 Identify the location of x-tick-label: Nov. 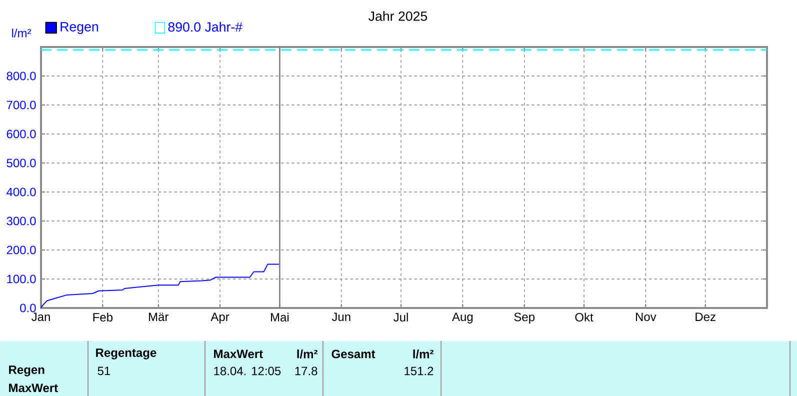
(646, 317).